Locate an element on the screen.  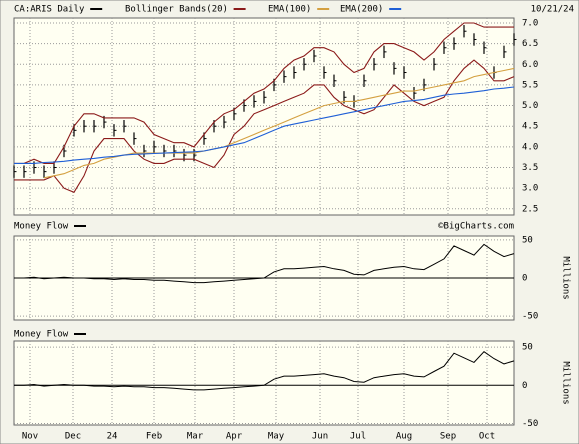
x-tick-label: May is located at coordinates (276, 437).